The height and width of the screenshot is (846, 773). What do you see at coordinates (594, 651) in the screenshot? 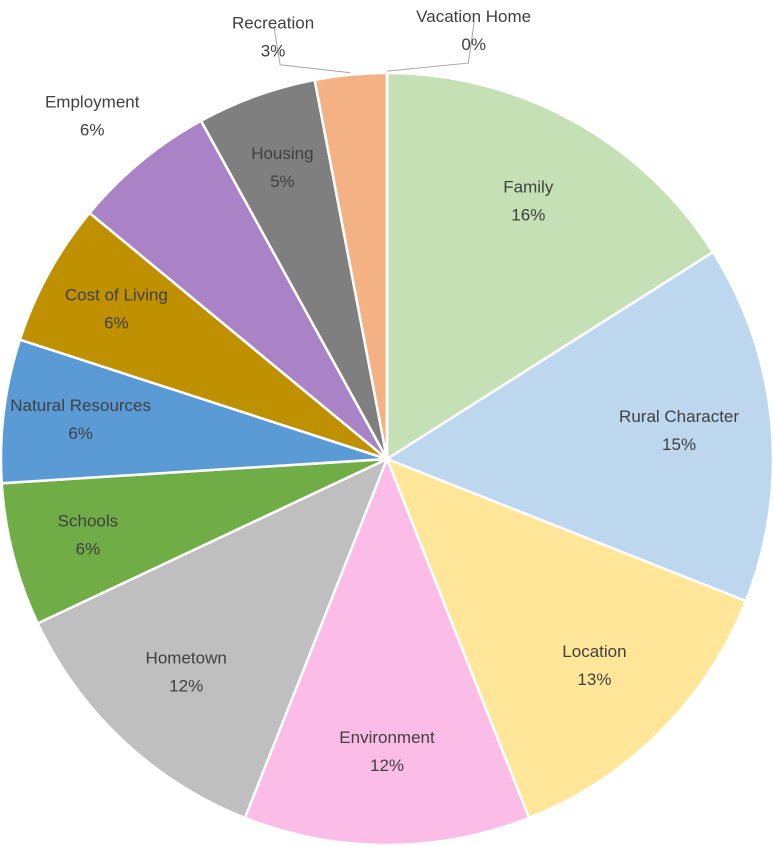
I see `slice-label: Location` at bounding box center [594, 651].